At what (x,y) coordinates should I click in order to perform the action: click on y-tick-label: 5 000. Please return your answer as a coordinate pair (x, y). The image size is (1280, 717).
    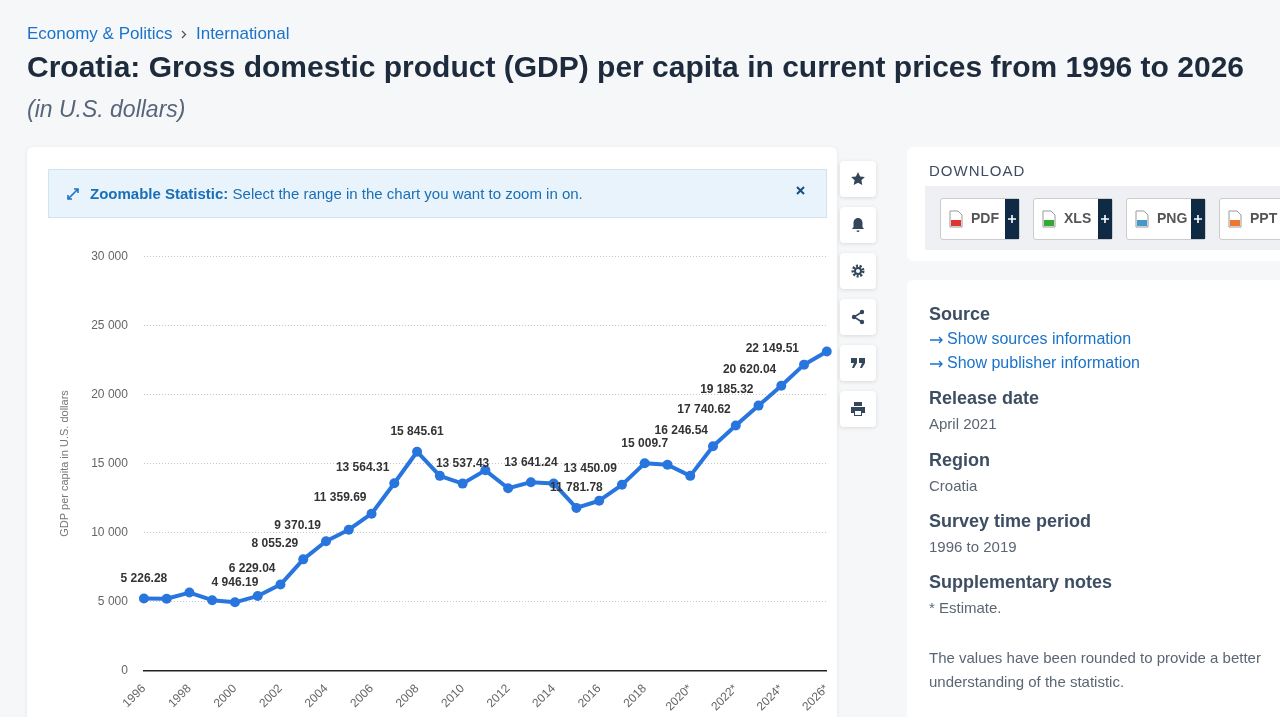
    Looking at the image, I should click on (113, 600).